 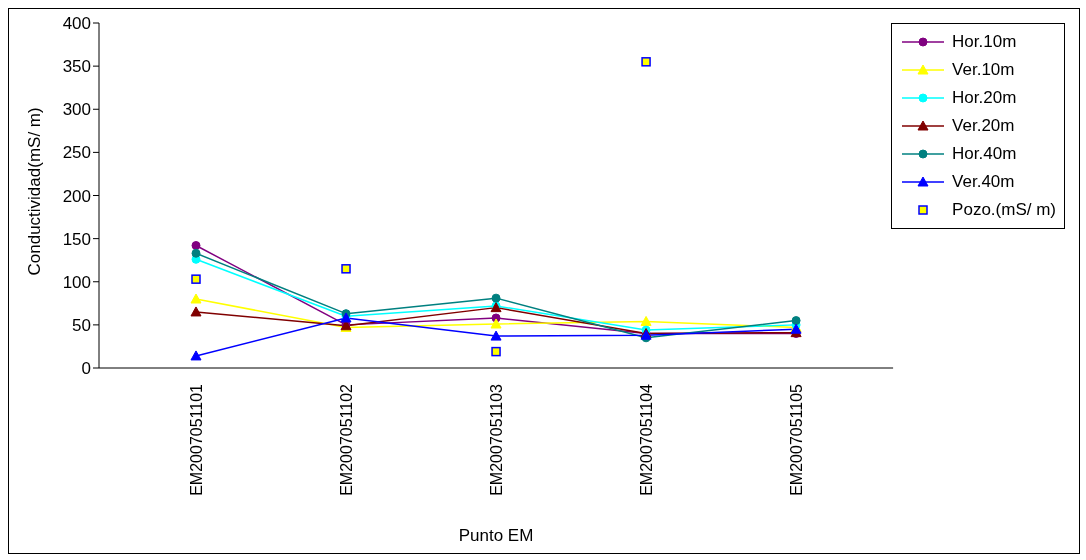 What do you see at coordinates (796, 439) in the screenshot?
I see `x-tick-label: EM2007051105` at bounding box center [796, 439].